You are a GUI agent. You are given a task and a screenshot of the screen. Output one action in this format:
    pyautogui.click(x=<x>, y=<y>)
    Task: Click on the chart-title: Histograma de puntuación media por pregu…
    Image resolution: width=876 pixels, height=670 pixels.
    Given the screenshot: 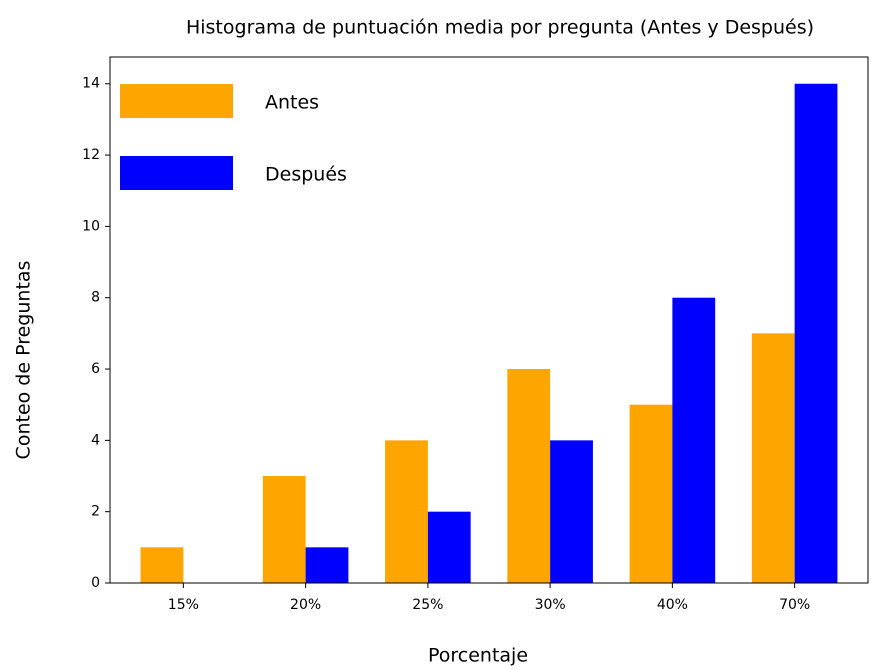 What is the action you would take?
    pyautogui.click(x=500, y=28)
    